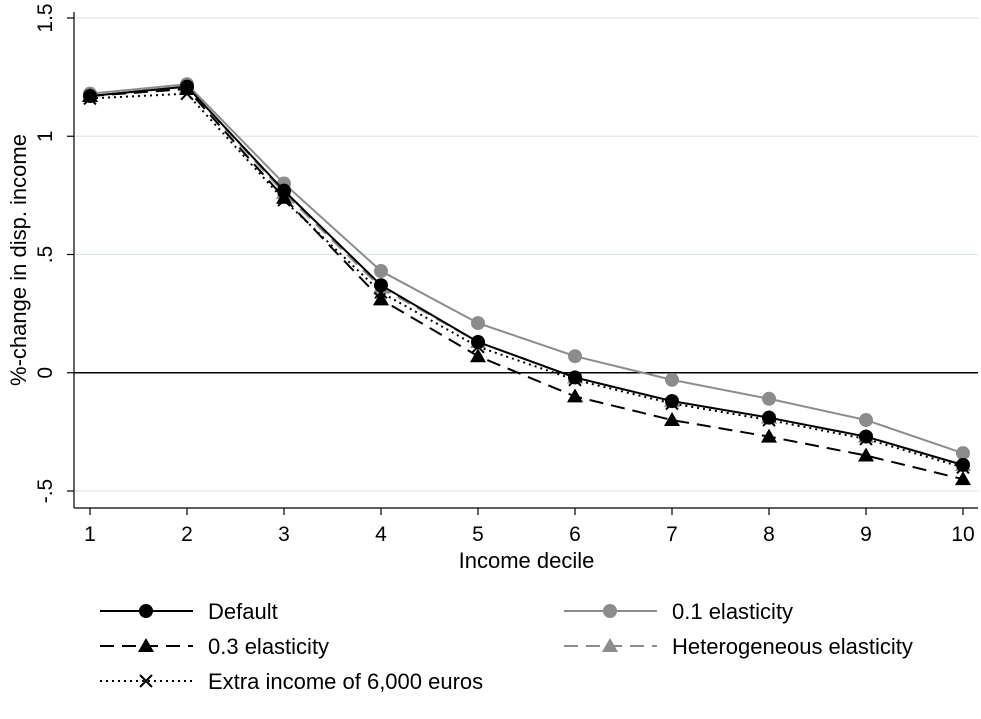 Image resolution: width=981 pixels, height=719 pixels. What do you see at coordinates (189, 611) in the screenshot?
I see `legend-item-default: Default` at bounding box center [189, 611].